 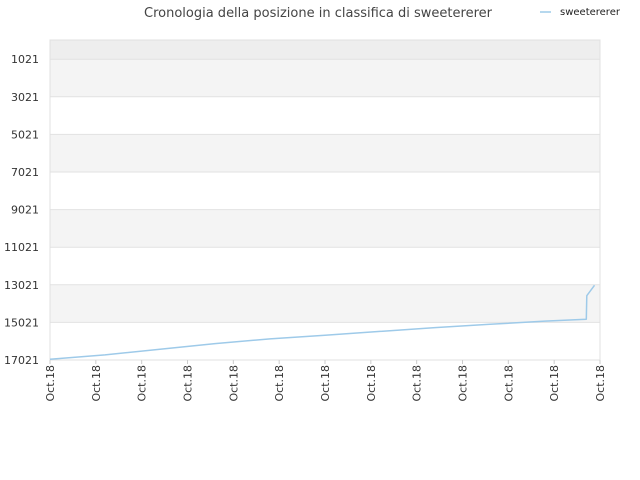 What do you see at coordinates (25, 172) in the screenshot?
I see `y-tick-label: 7021` at bounding box center [25, 172].